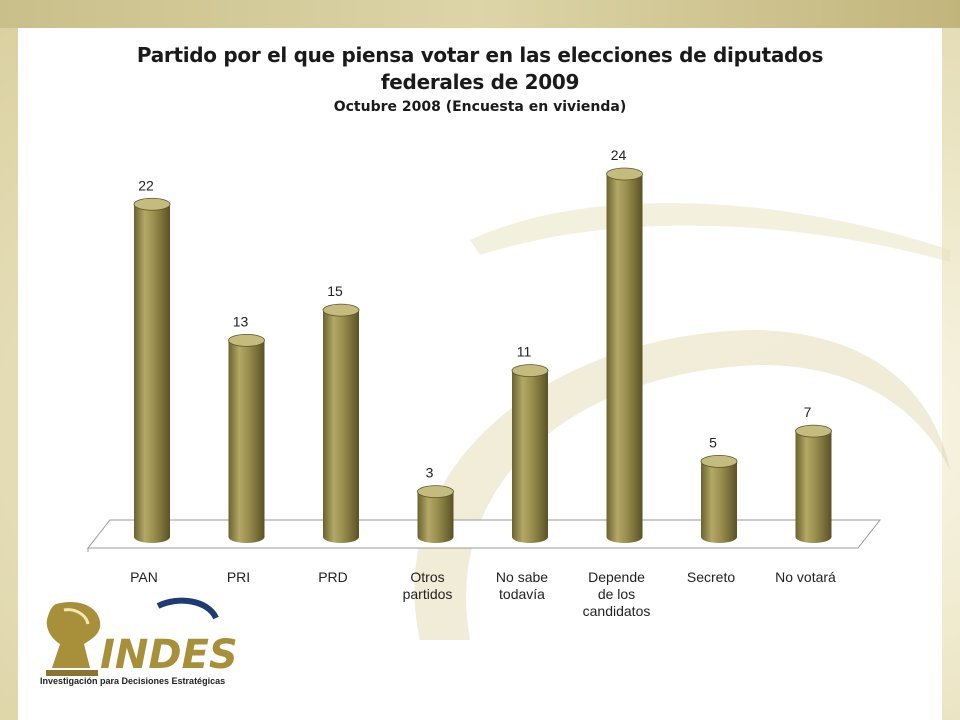 The height and width of the screenshot is (720, 960). Describe the element at coordinates (169, 655) in the screenshot. I see `logo-wordmark: INDES` at that location.